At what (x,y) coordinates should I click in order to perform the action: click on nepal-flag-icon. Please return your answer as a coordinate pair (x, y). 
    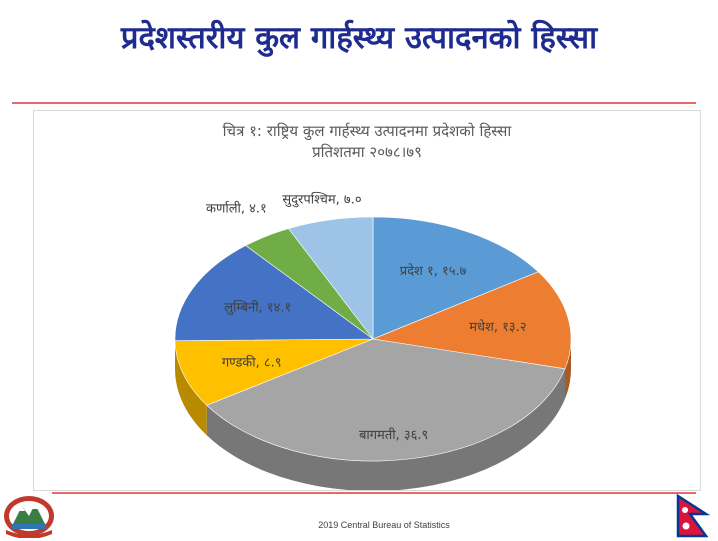
    Looking at the image, I should click on (693, 516).